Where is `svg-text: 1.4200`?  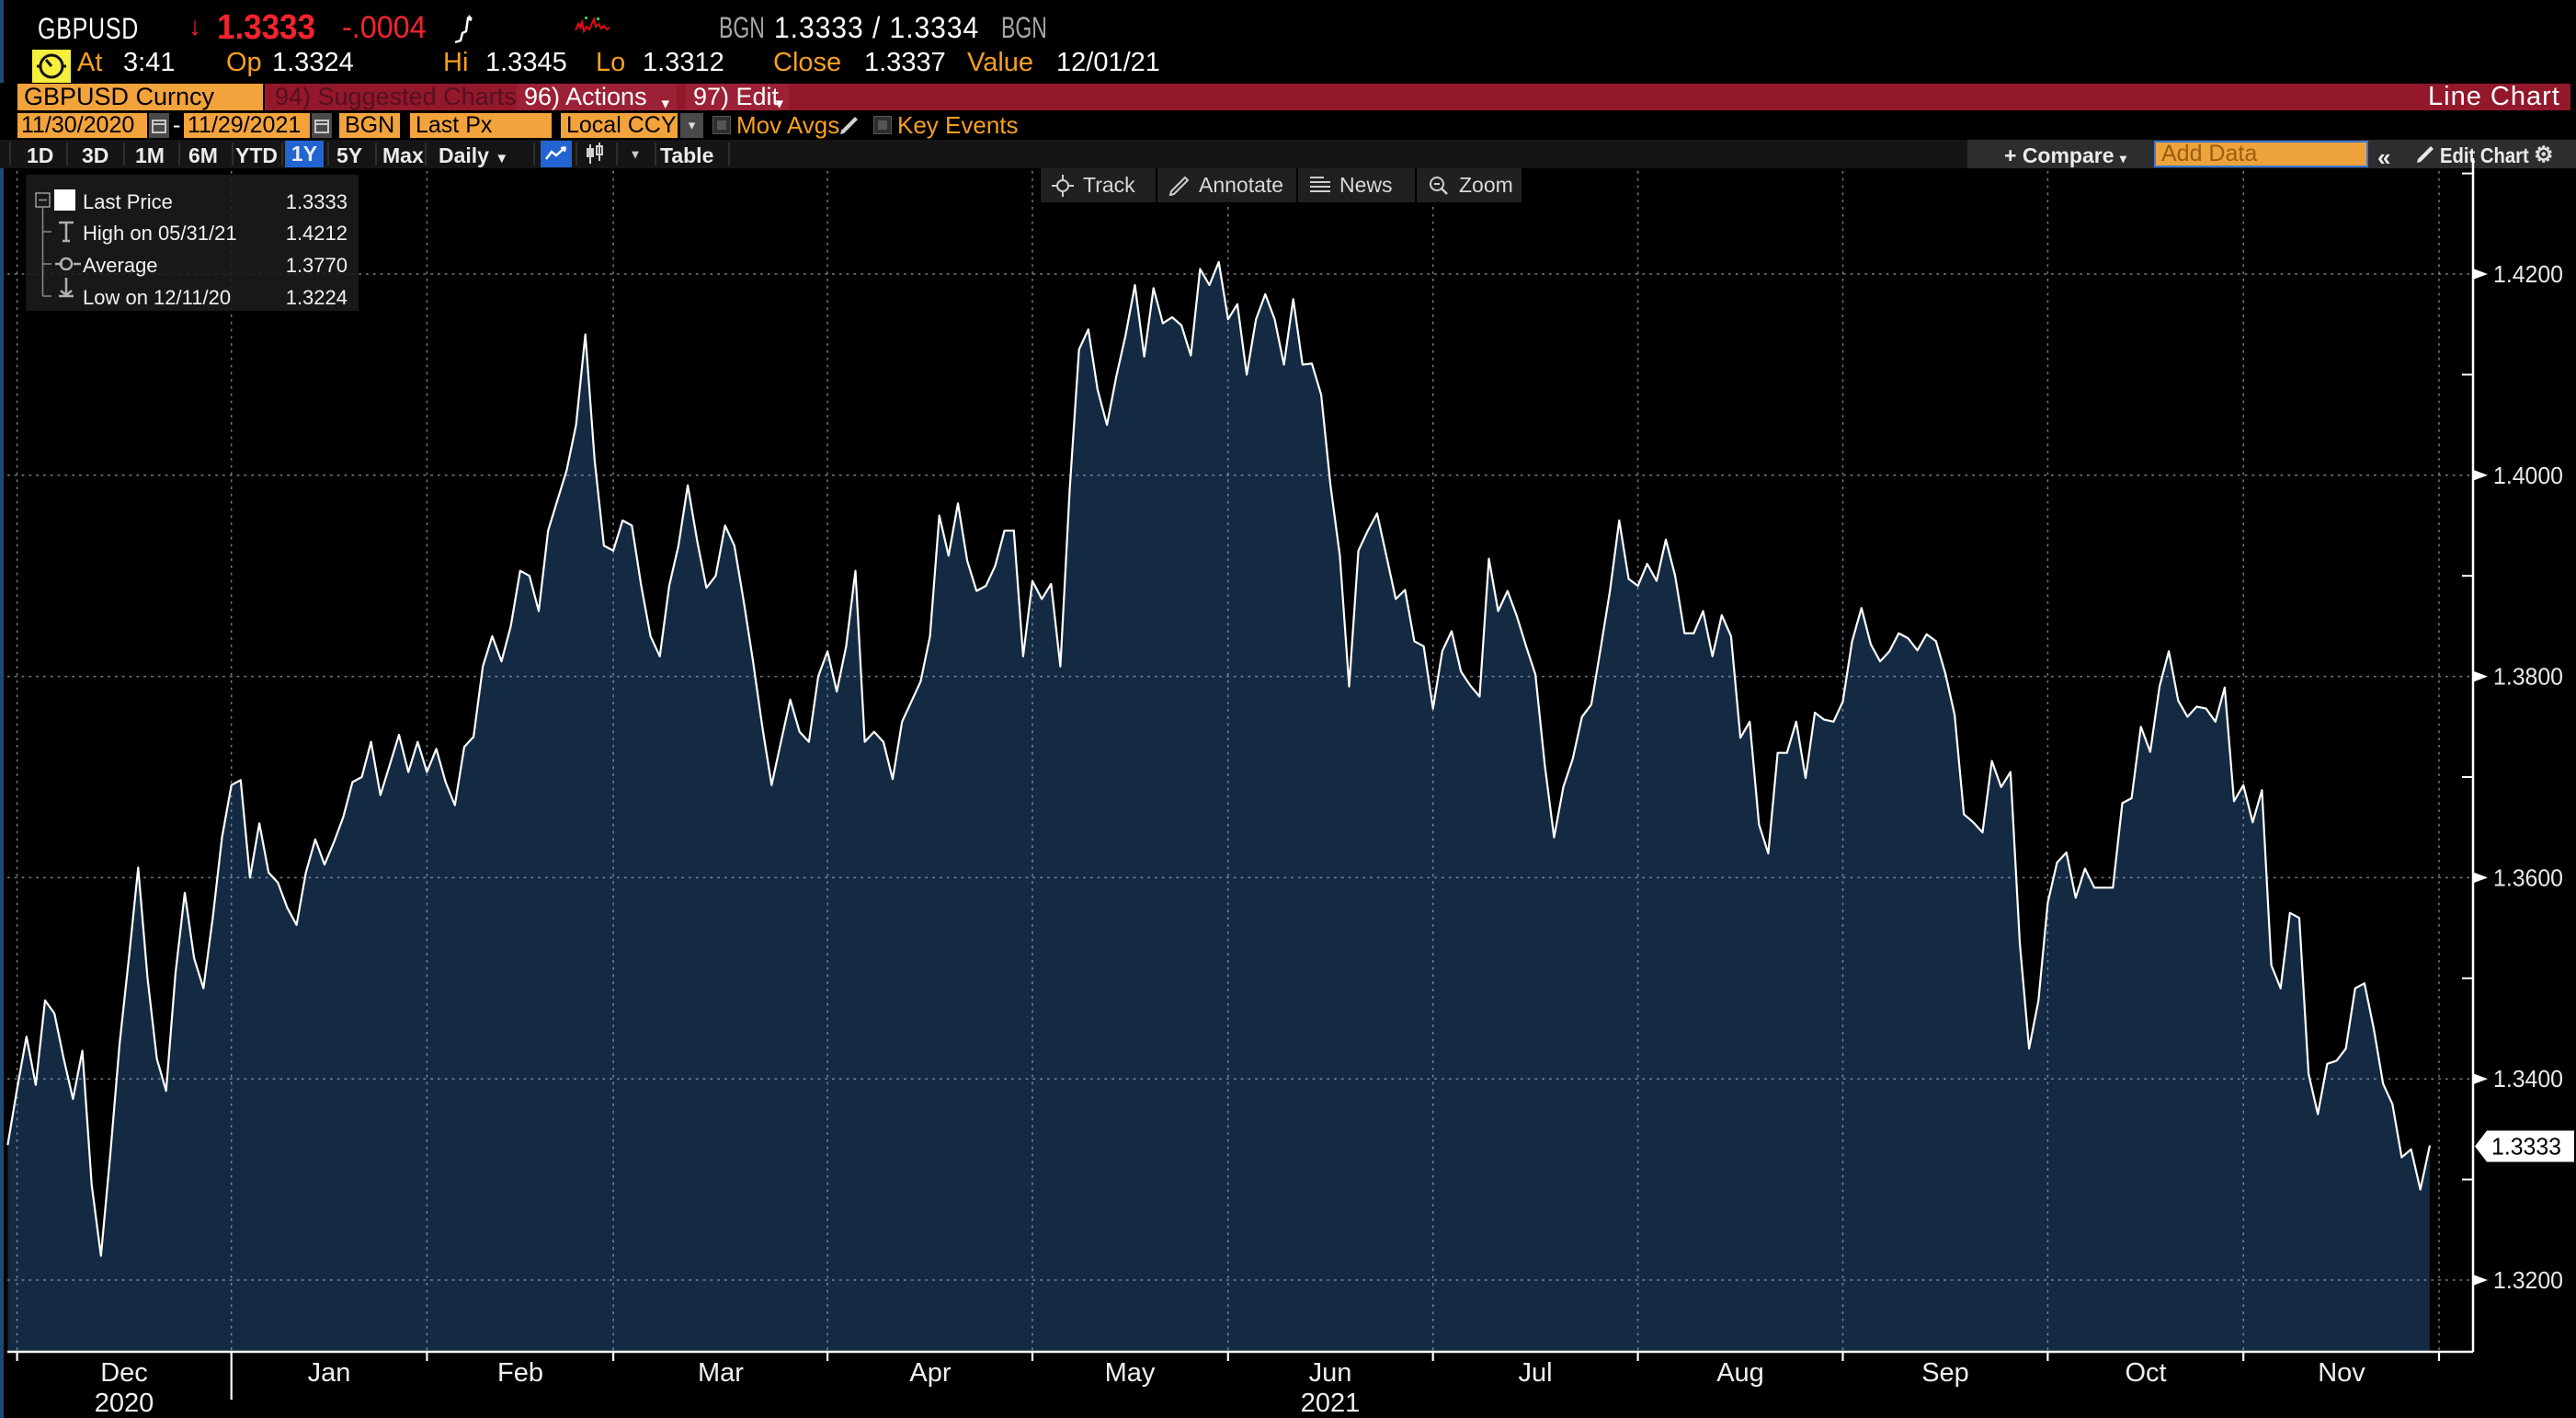 svg-text: 1.4200 is located at coordinates (2528, 274).